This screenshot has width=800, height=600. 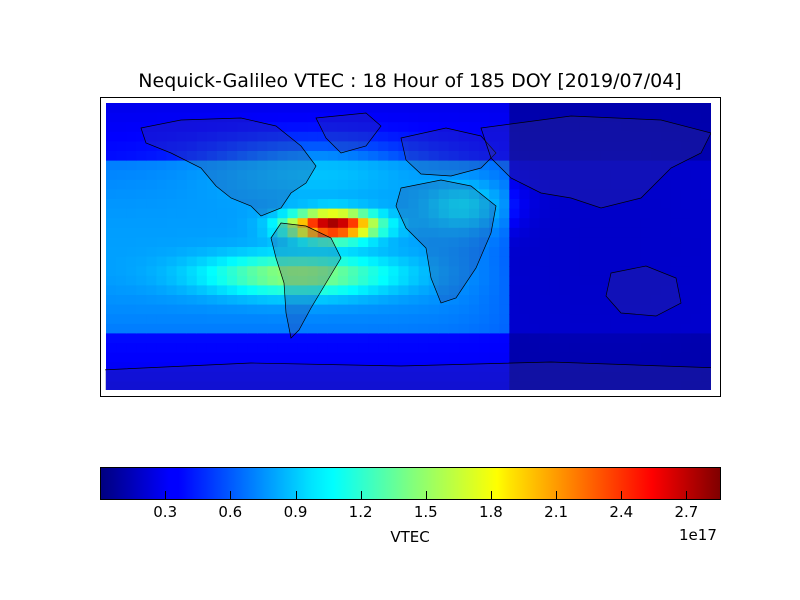 I want to click on colorbar-exponent: 1e17, so click(x=698, y=535).